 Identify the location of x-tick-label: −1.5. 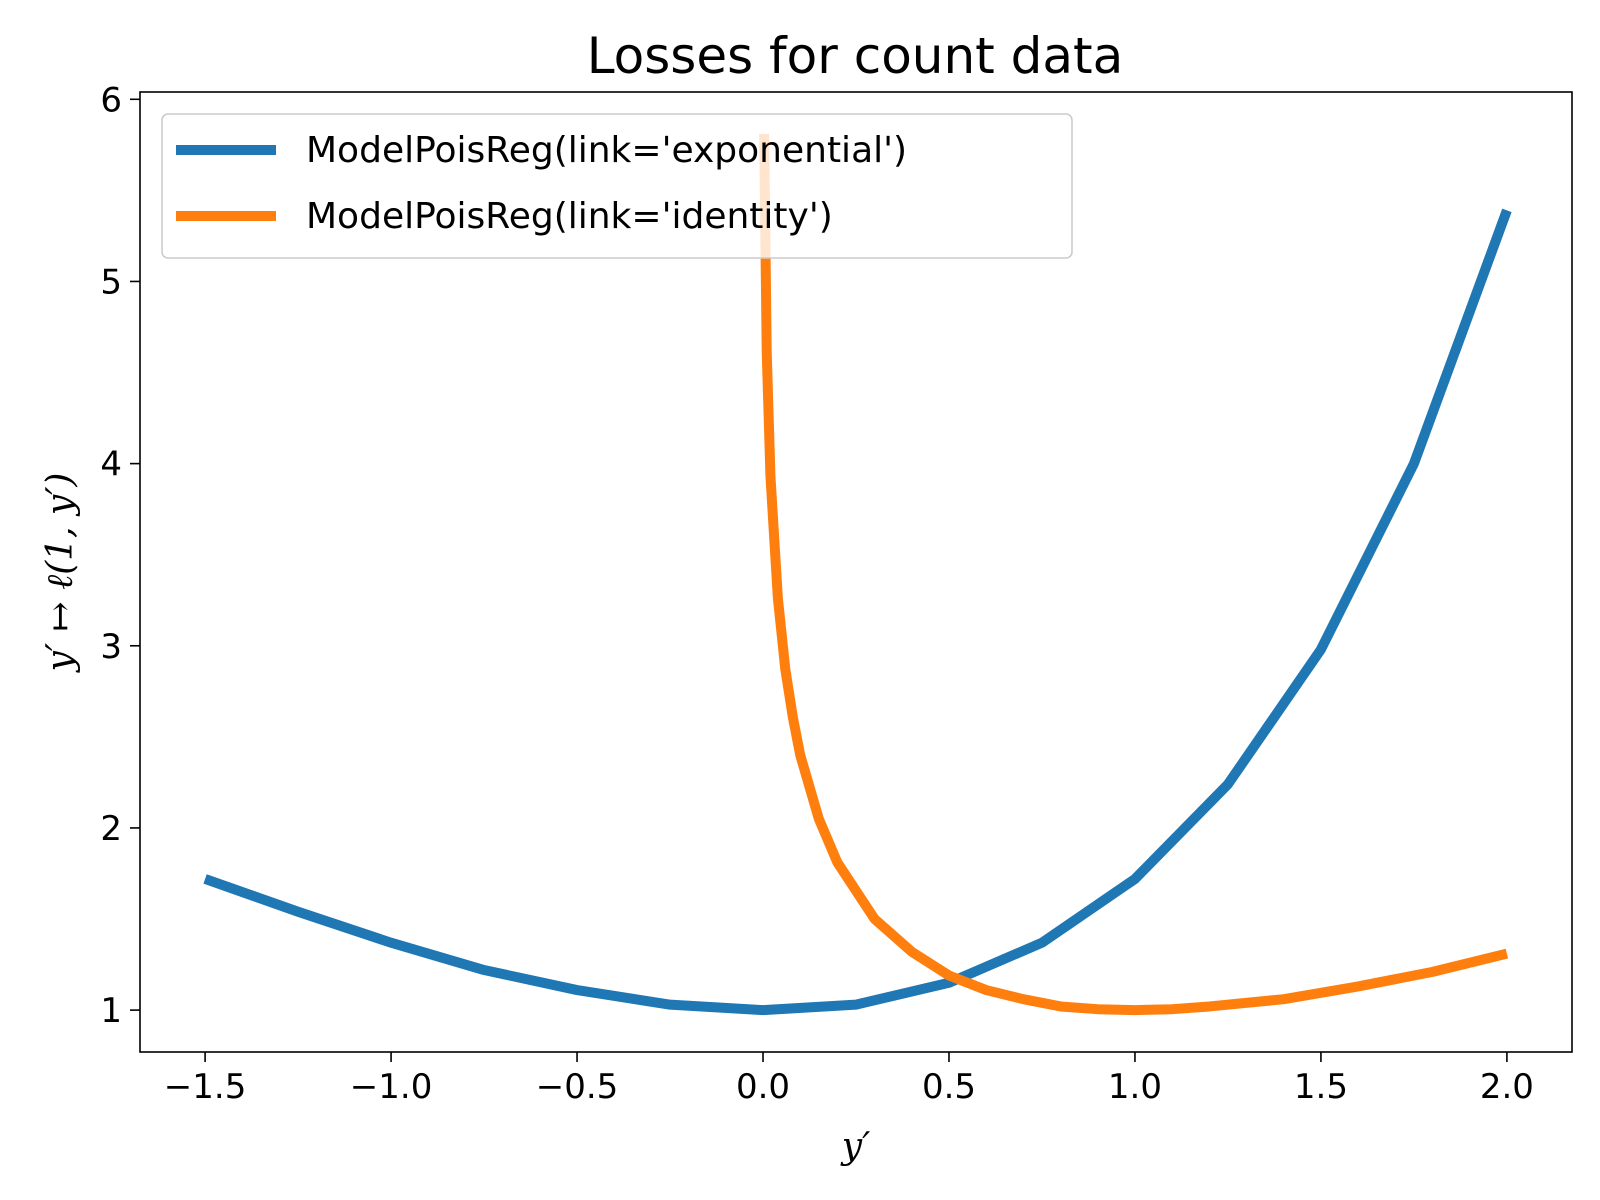
(205, 1087).